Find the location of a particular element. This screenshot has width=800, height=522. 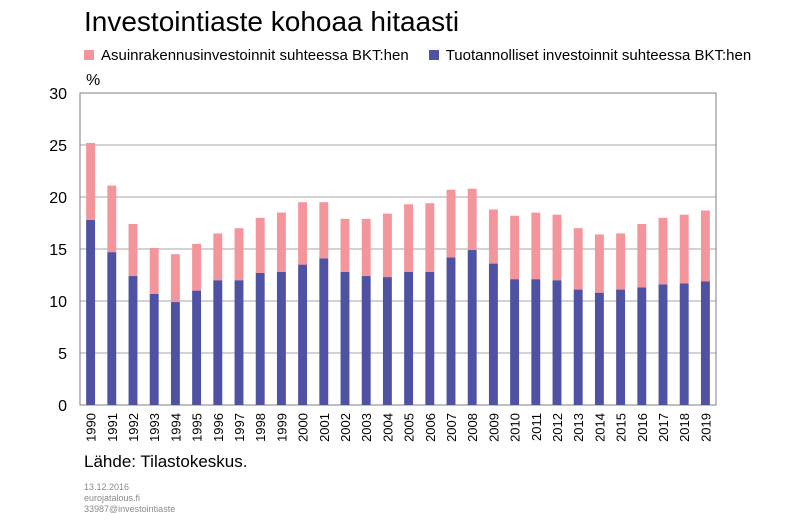

bar-residential-1990 is located at coordinates (91, 181).